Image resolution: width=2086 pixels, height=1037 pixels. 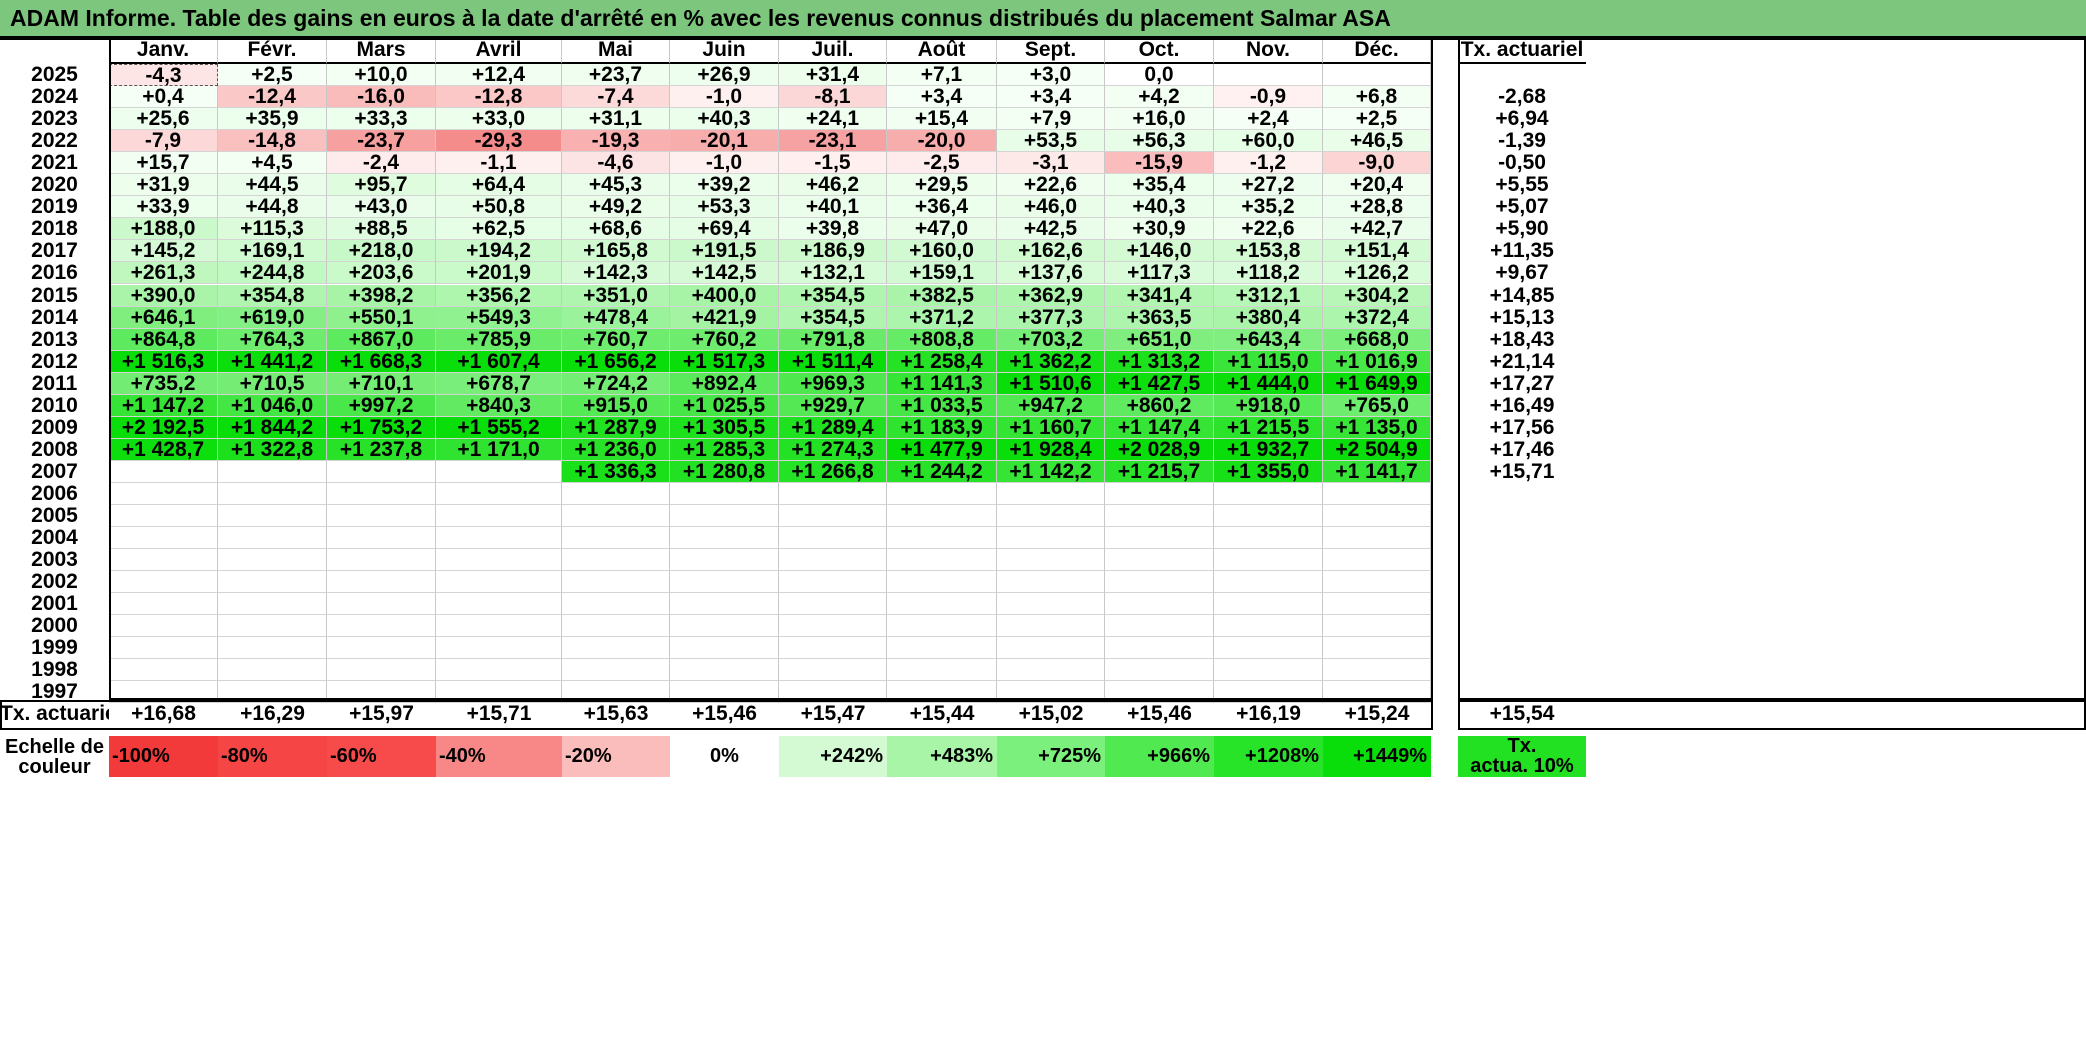 What do you see at coordinates (163, 339) in the screenshot?
I see `table-cell: +864,8` at bounding box center [163, 339].